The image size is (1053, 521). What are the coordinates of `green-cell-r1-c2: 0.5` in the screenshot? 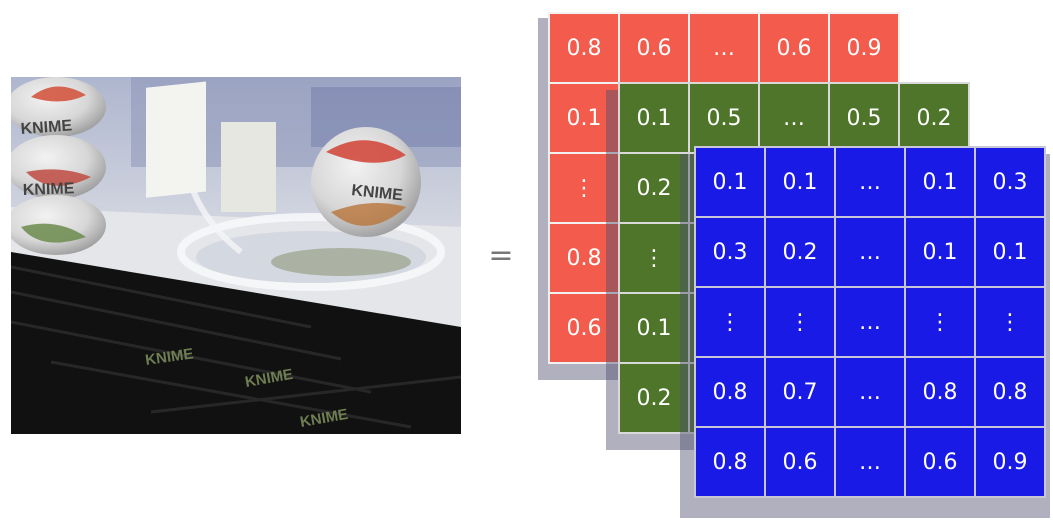 It's located at (724, 118).